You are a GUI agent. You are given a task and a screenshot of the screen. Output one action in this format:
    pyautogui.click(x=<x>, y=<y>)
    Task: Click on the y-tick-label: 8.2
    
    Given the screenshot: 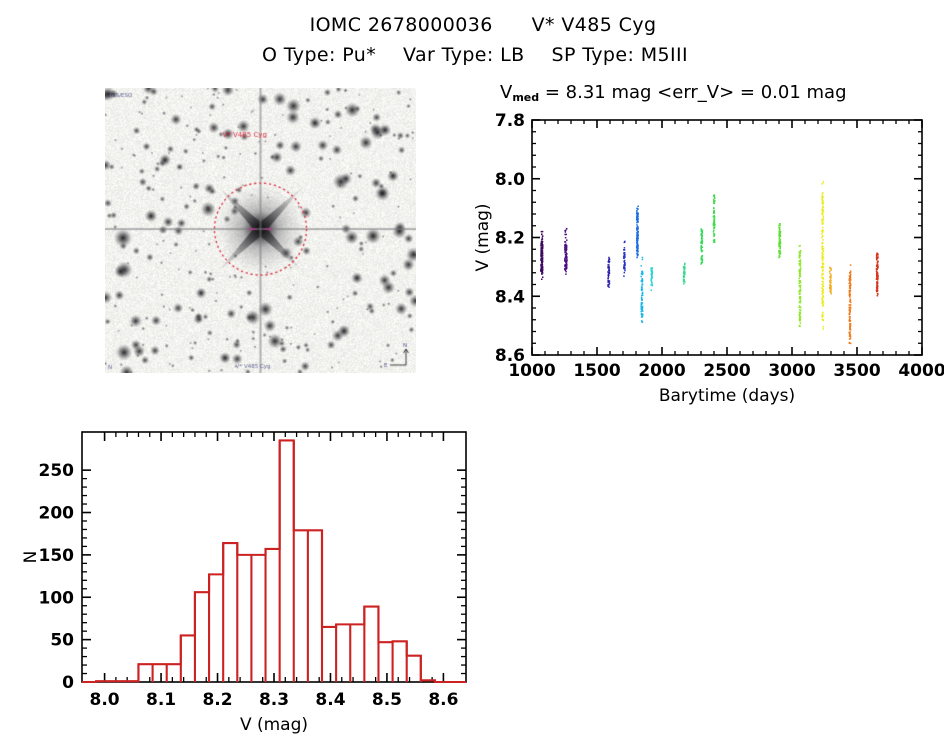 What is the action you would take?
    pyautogui.click(x=510, y=239)
    